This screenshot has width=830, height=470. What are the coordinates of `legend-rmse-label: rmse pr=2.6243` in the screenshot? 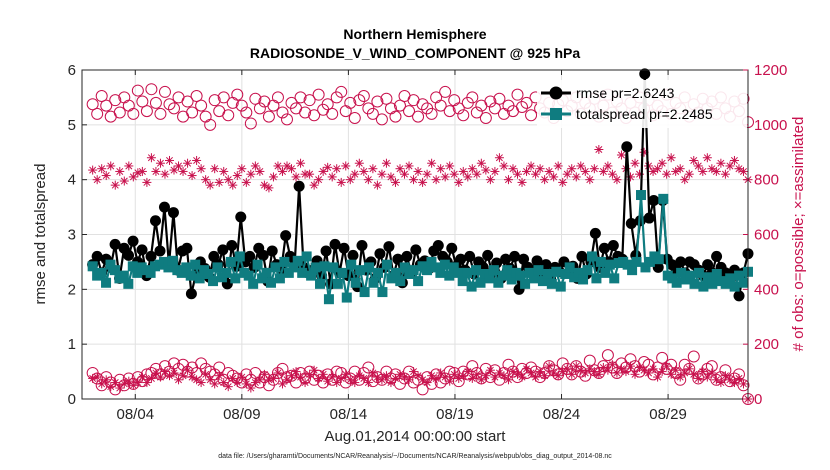 It's located at (625, 93).